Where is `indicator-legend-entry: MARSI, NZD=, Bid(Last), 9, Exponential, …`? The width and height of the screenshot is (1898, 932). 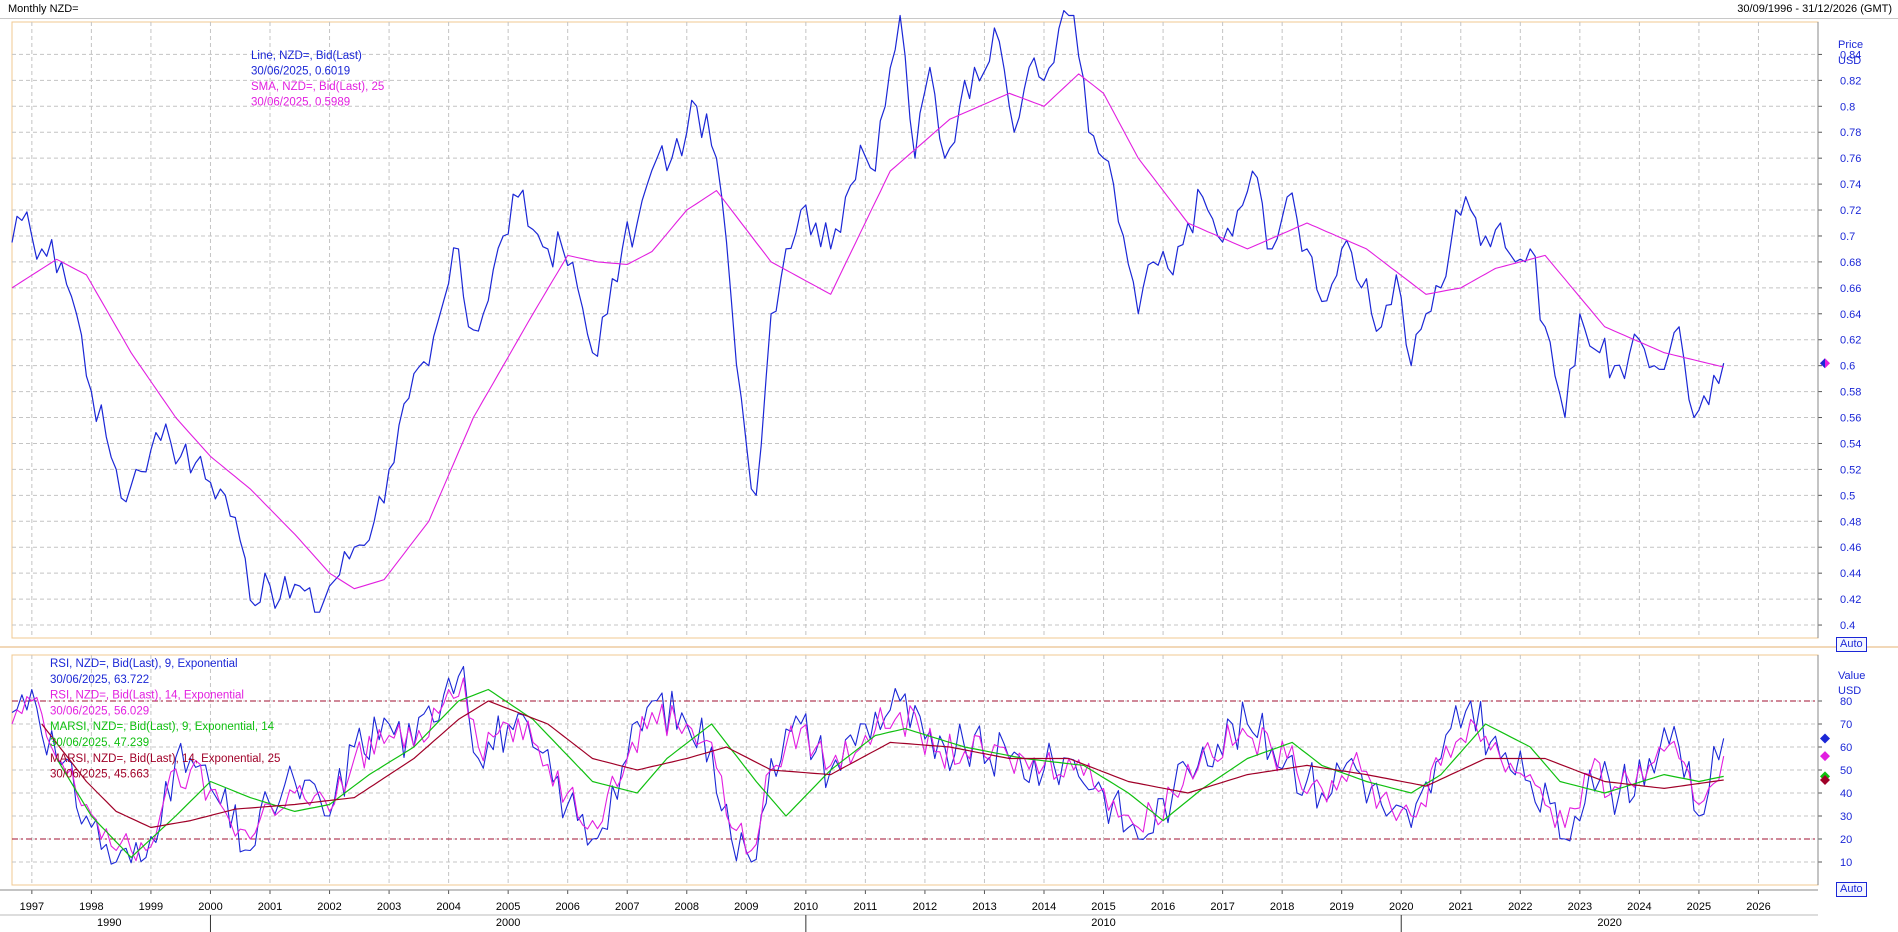
indicator-legend-entry: MARSI, NZD=, Bid(Last), 9, Exponential, … is located at coordinates (162, 727).